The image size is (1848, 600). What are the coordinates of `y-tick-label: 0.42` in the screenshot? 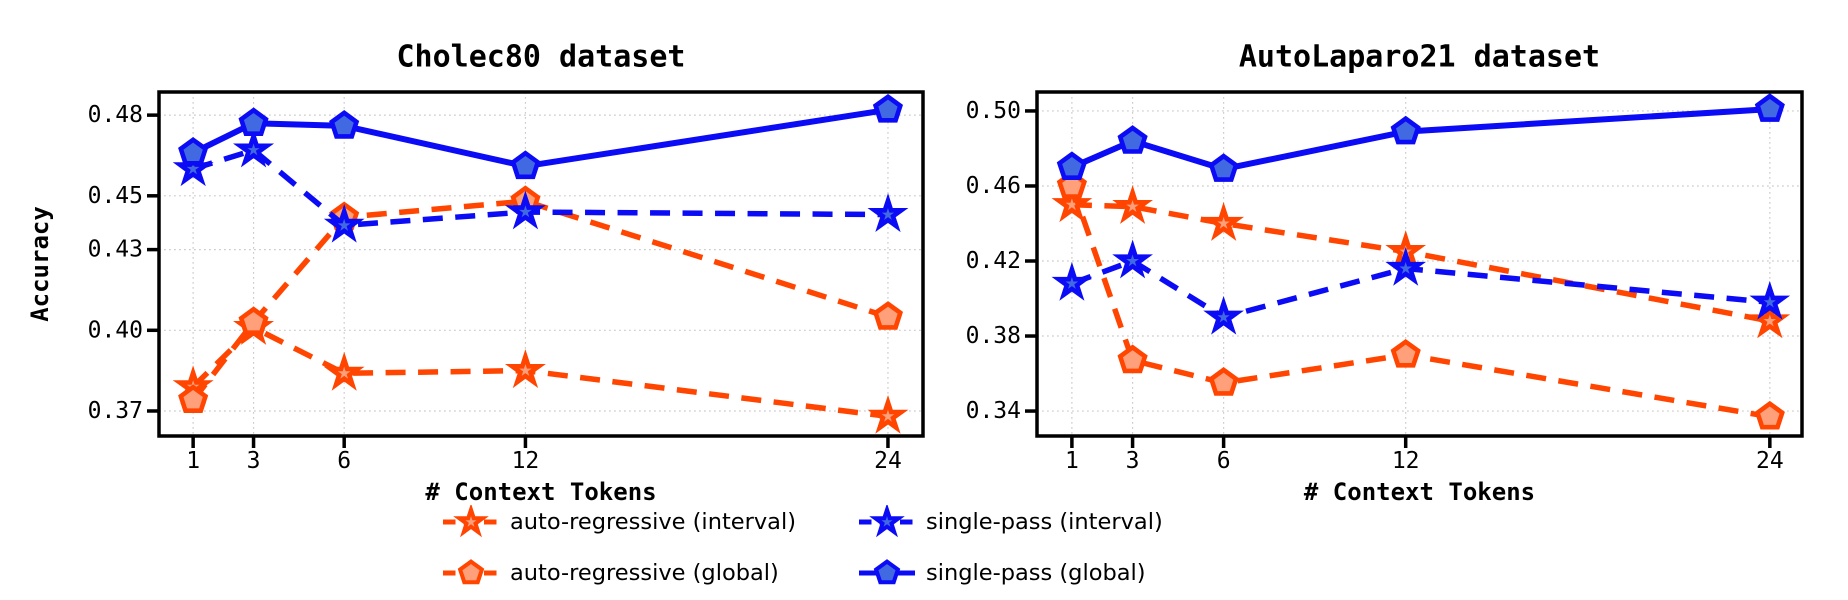 It's located at (993, 261).